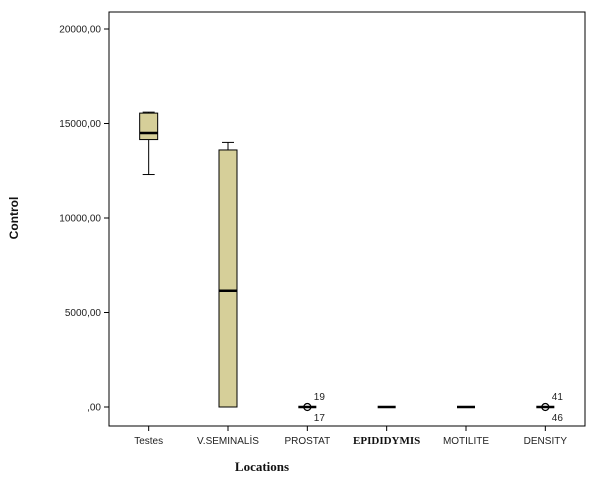 The width and height of the screenshot is (599, 481). Describe the element at coordinates (80, 30) in the screenshot. I see `y-tick-label: 20000,00` at that location.